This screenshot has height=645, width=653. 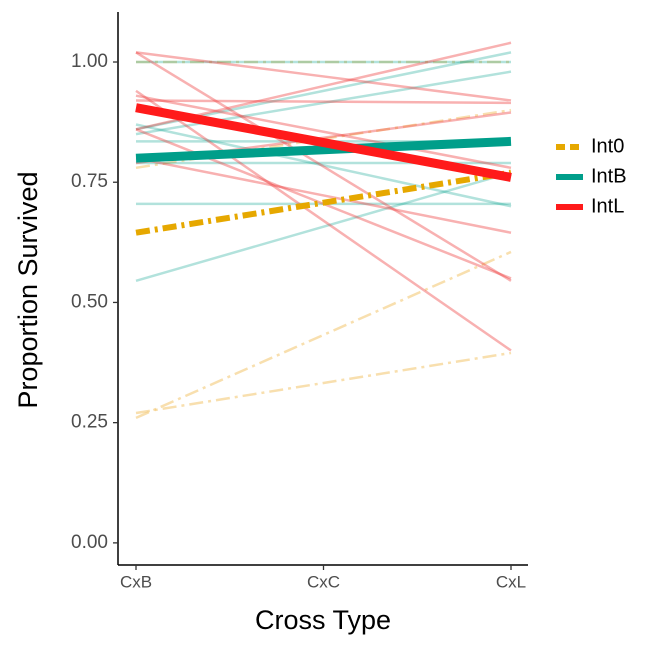 What do you see at coordinates (89, 301) in the screenshot?
I see `y-tick-label: 0.50` at bounding box center [89, 301].